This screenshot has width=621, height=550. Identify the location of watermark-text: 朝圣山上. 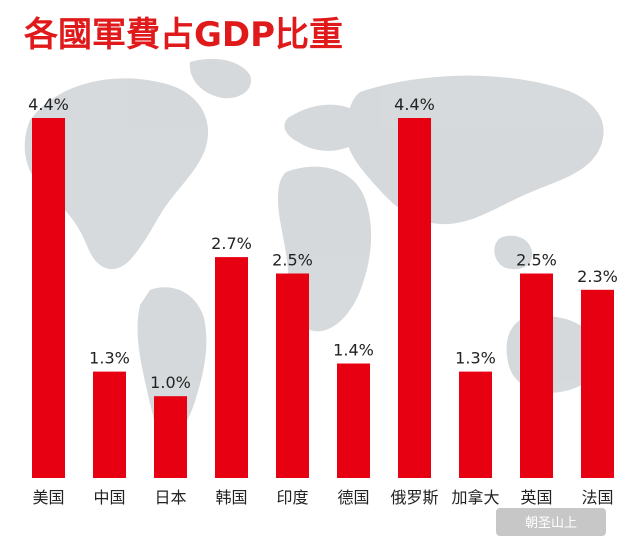
(551, 523).